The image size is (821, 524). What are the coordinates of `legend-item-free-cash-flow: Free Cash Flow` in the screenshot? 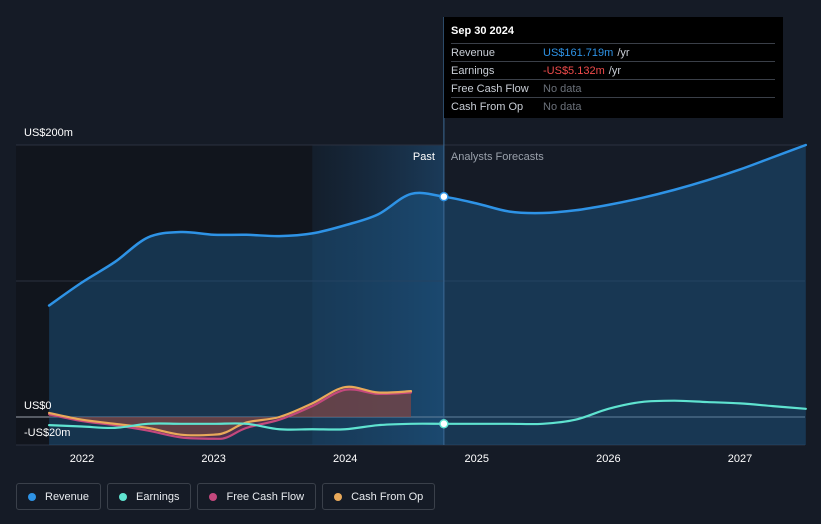 It's located at (257, 496).